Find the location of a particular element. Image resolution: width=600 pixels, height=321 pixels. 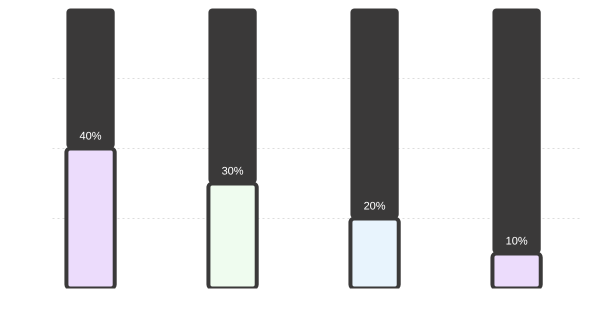

data-label: 40% is located at coordinates (91, 136).